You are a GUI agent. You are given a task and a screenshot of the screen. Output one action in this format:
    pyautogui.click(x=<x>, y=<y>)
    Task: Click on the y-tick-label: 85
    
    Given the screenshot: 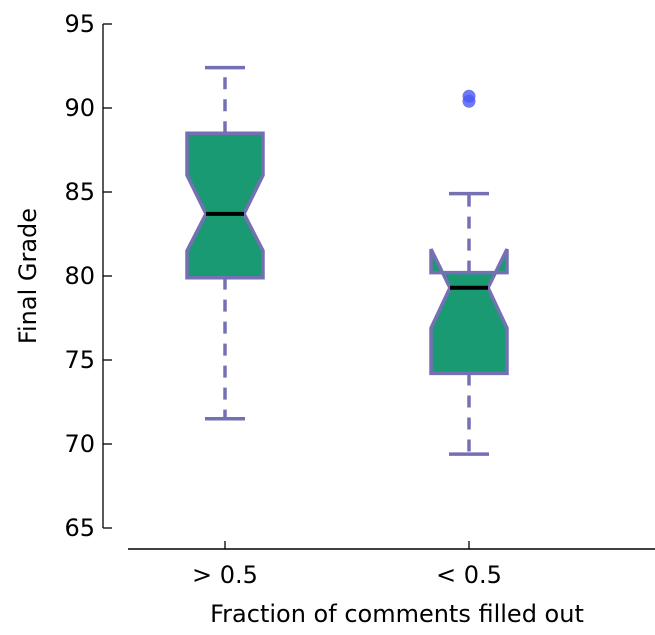 What is the action you would take?
    pyautogui.click(x=79, y=192)
    